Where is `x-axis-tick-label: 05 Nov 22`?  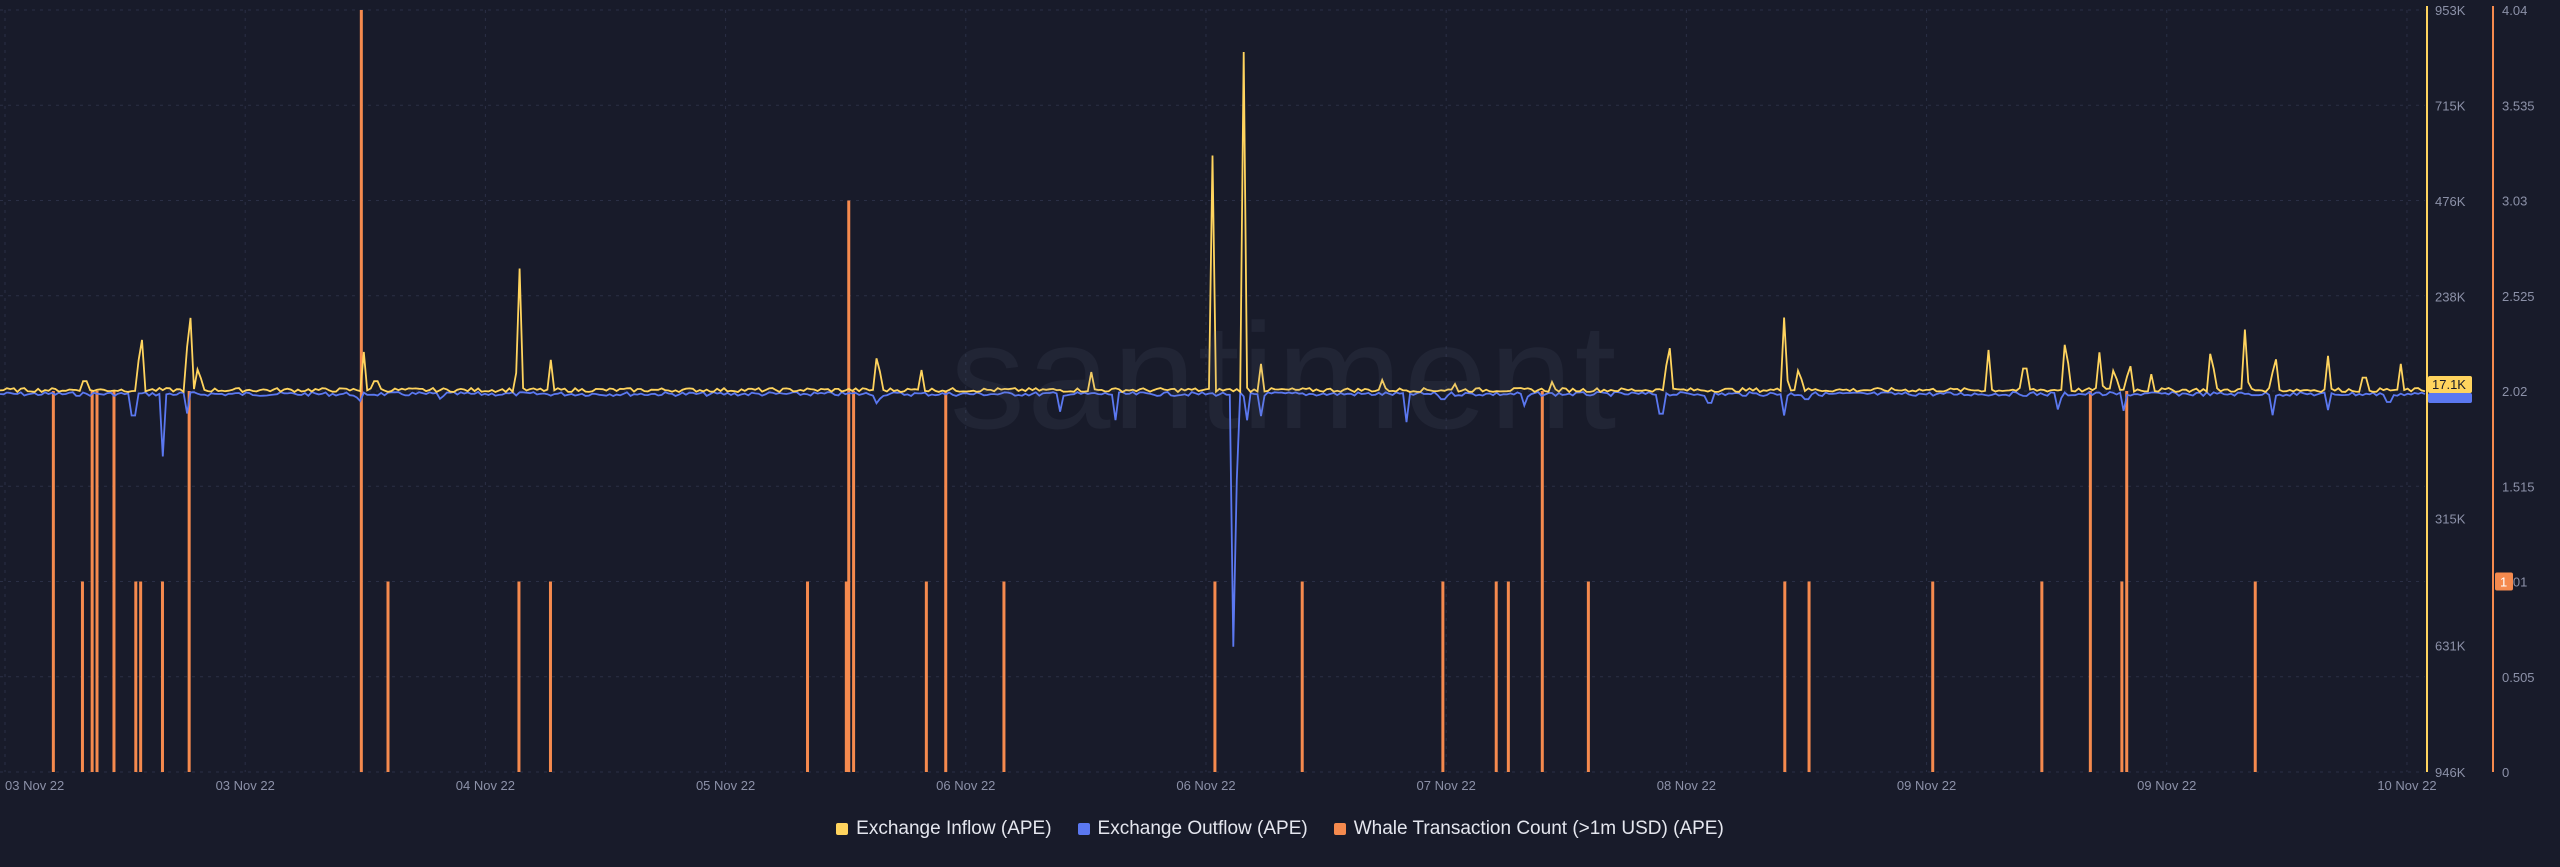
x-axis-tick-label: 05 Nov 22 is located at coordinates (725, 785).